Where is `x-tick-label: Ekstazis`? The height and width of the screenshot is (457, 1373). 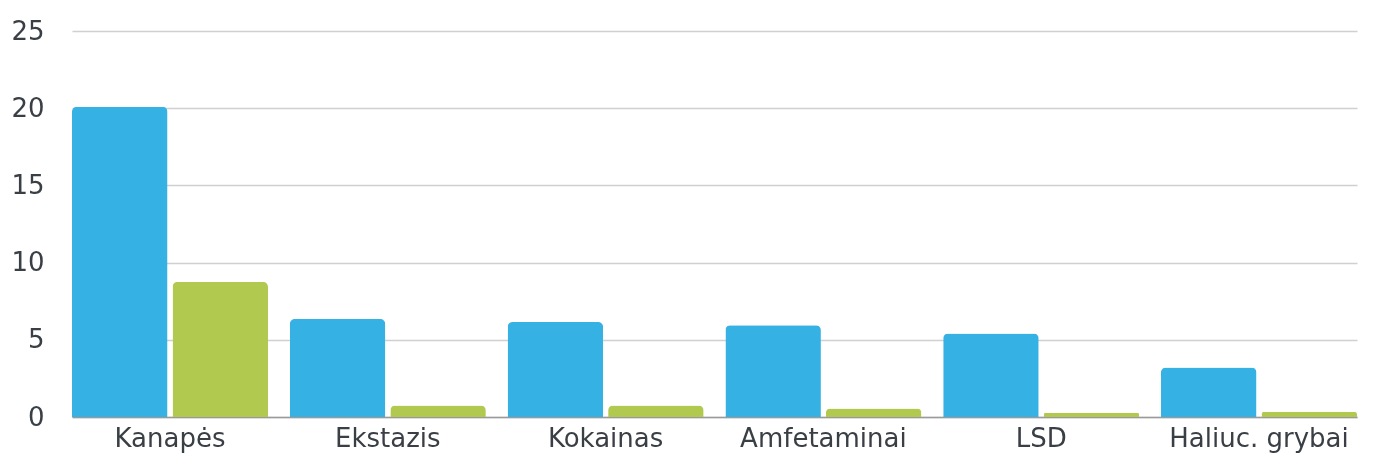
x-tick-label: Ekstazis is located at coordinates (388, 437).